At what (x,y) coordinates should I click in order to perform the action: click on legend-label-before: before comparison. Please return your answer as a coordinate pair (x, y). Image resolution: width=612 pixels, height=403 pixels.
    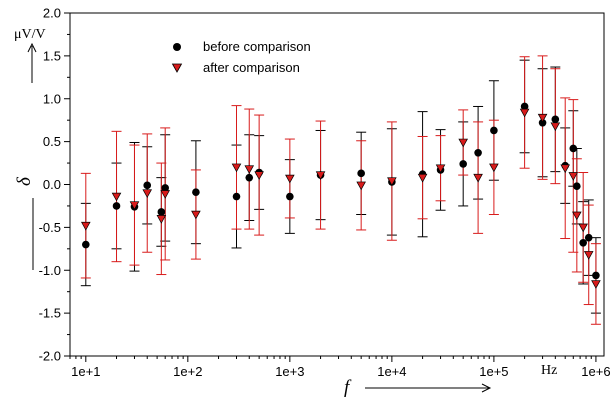
    Looking at the image, I should click on (257, 46).